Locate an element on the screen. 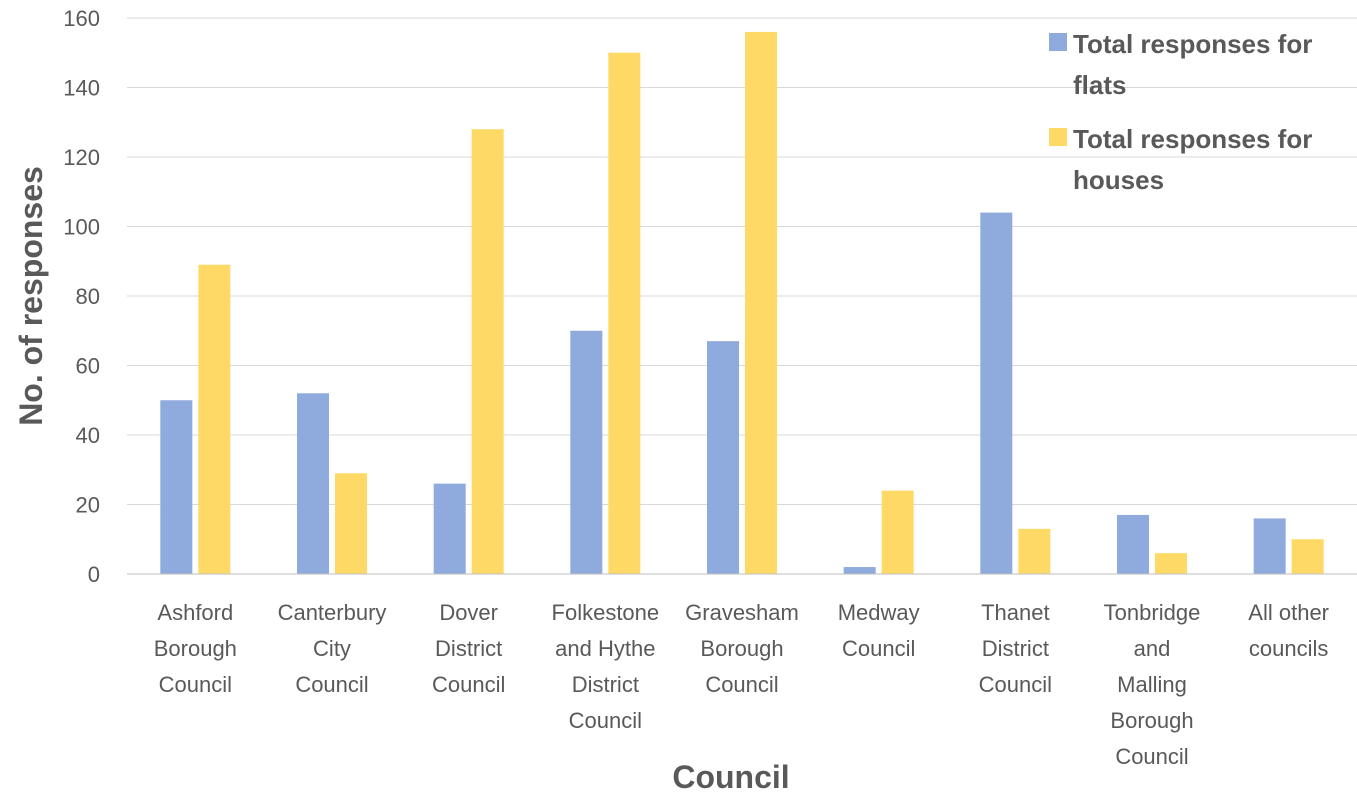  legend-label: flats is located at coordinates (1099, 85).